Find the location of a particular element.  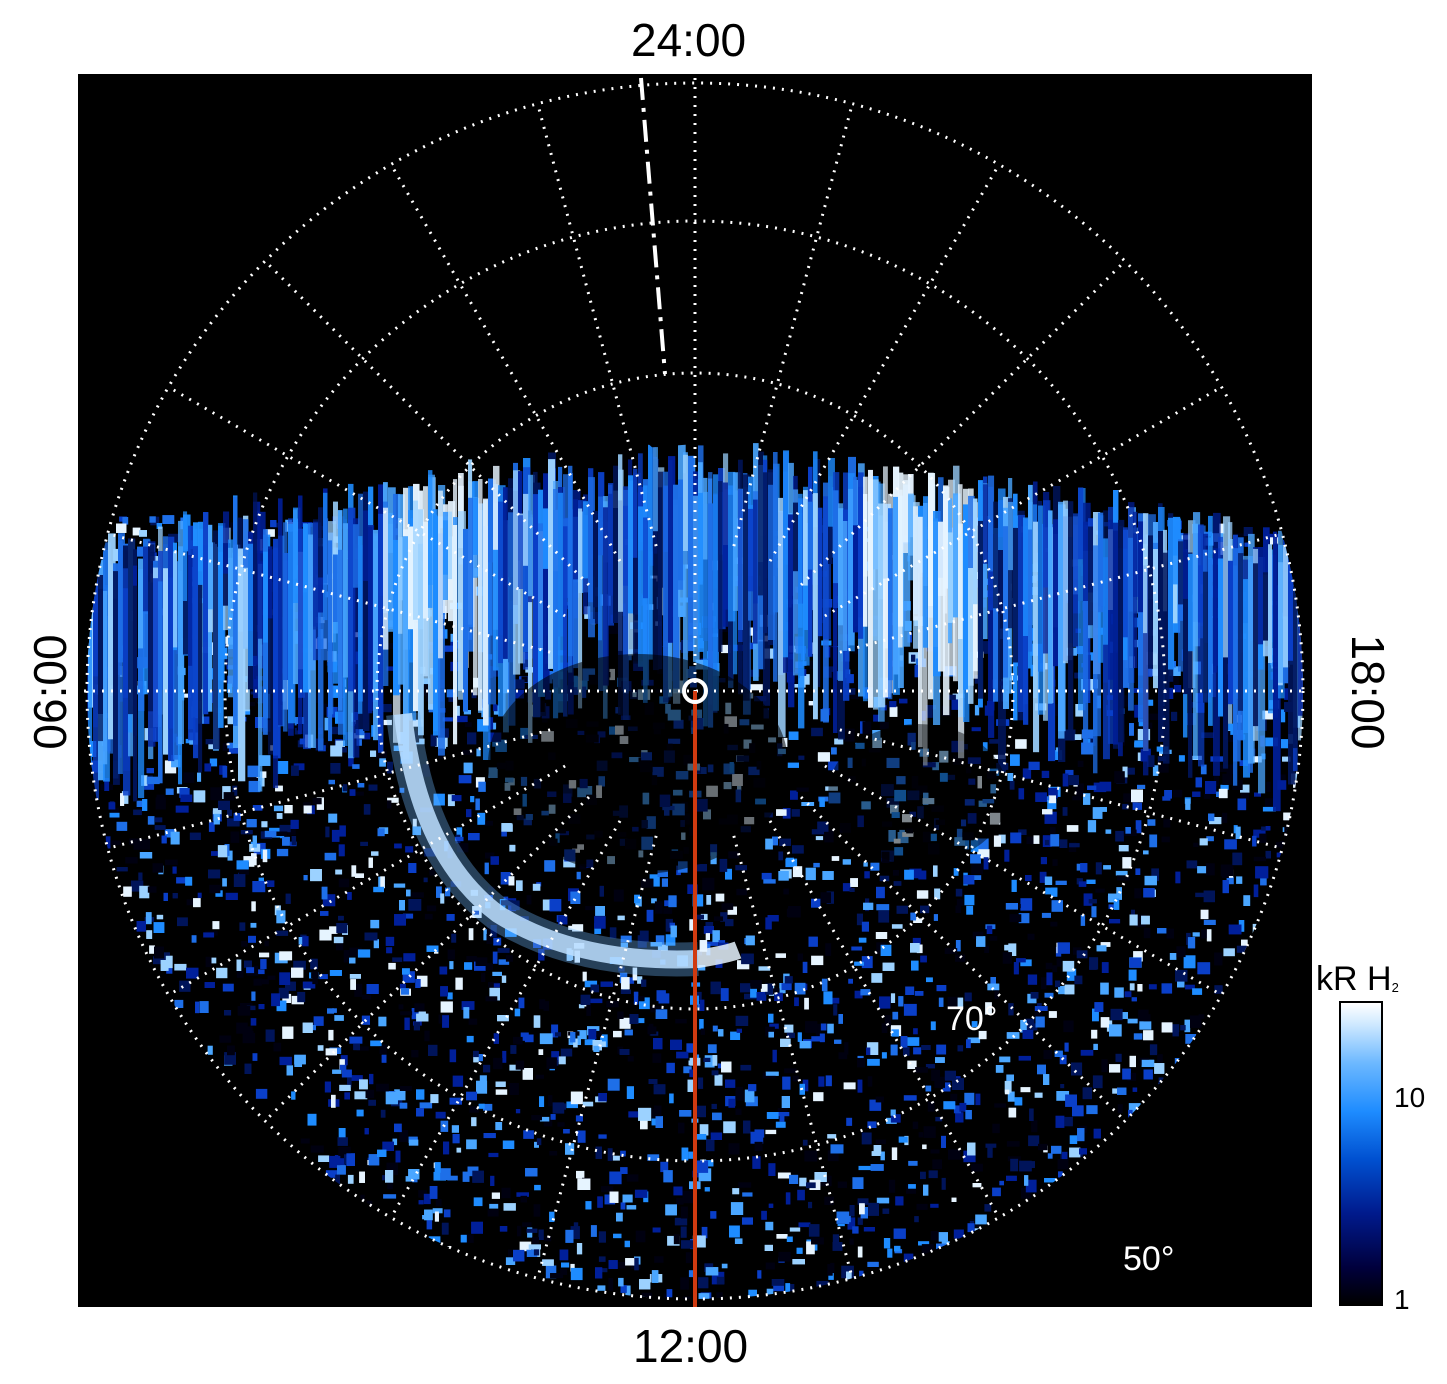

colorbar-tick-1: 1 is located at coordinates (1402, 1299).